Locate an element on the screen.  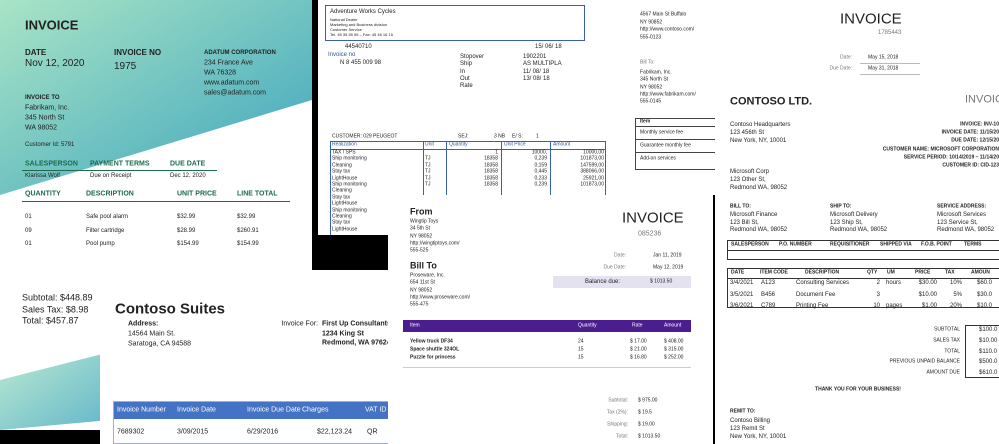
adventure-customer: SEJ: is located at coordinates (463, 136).